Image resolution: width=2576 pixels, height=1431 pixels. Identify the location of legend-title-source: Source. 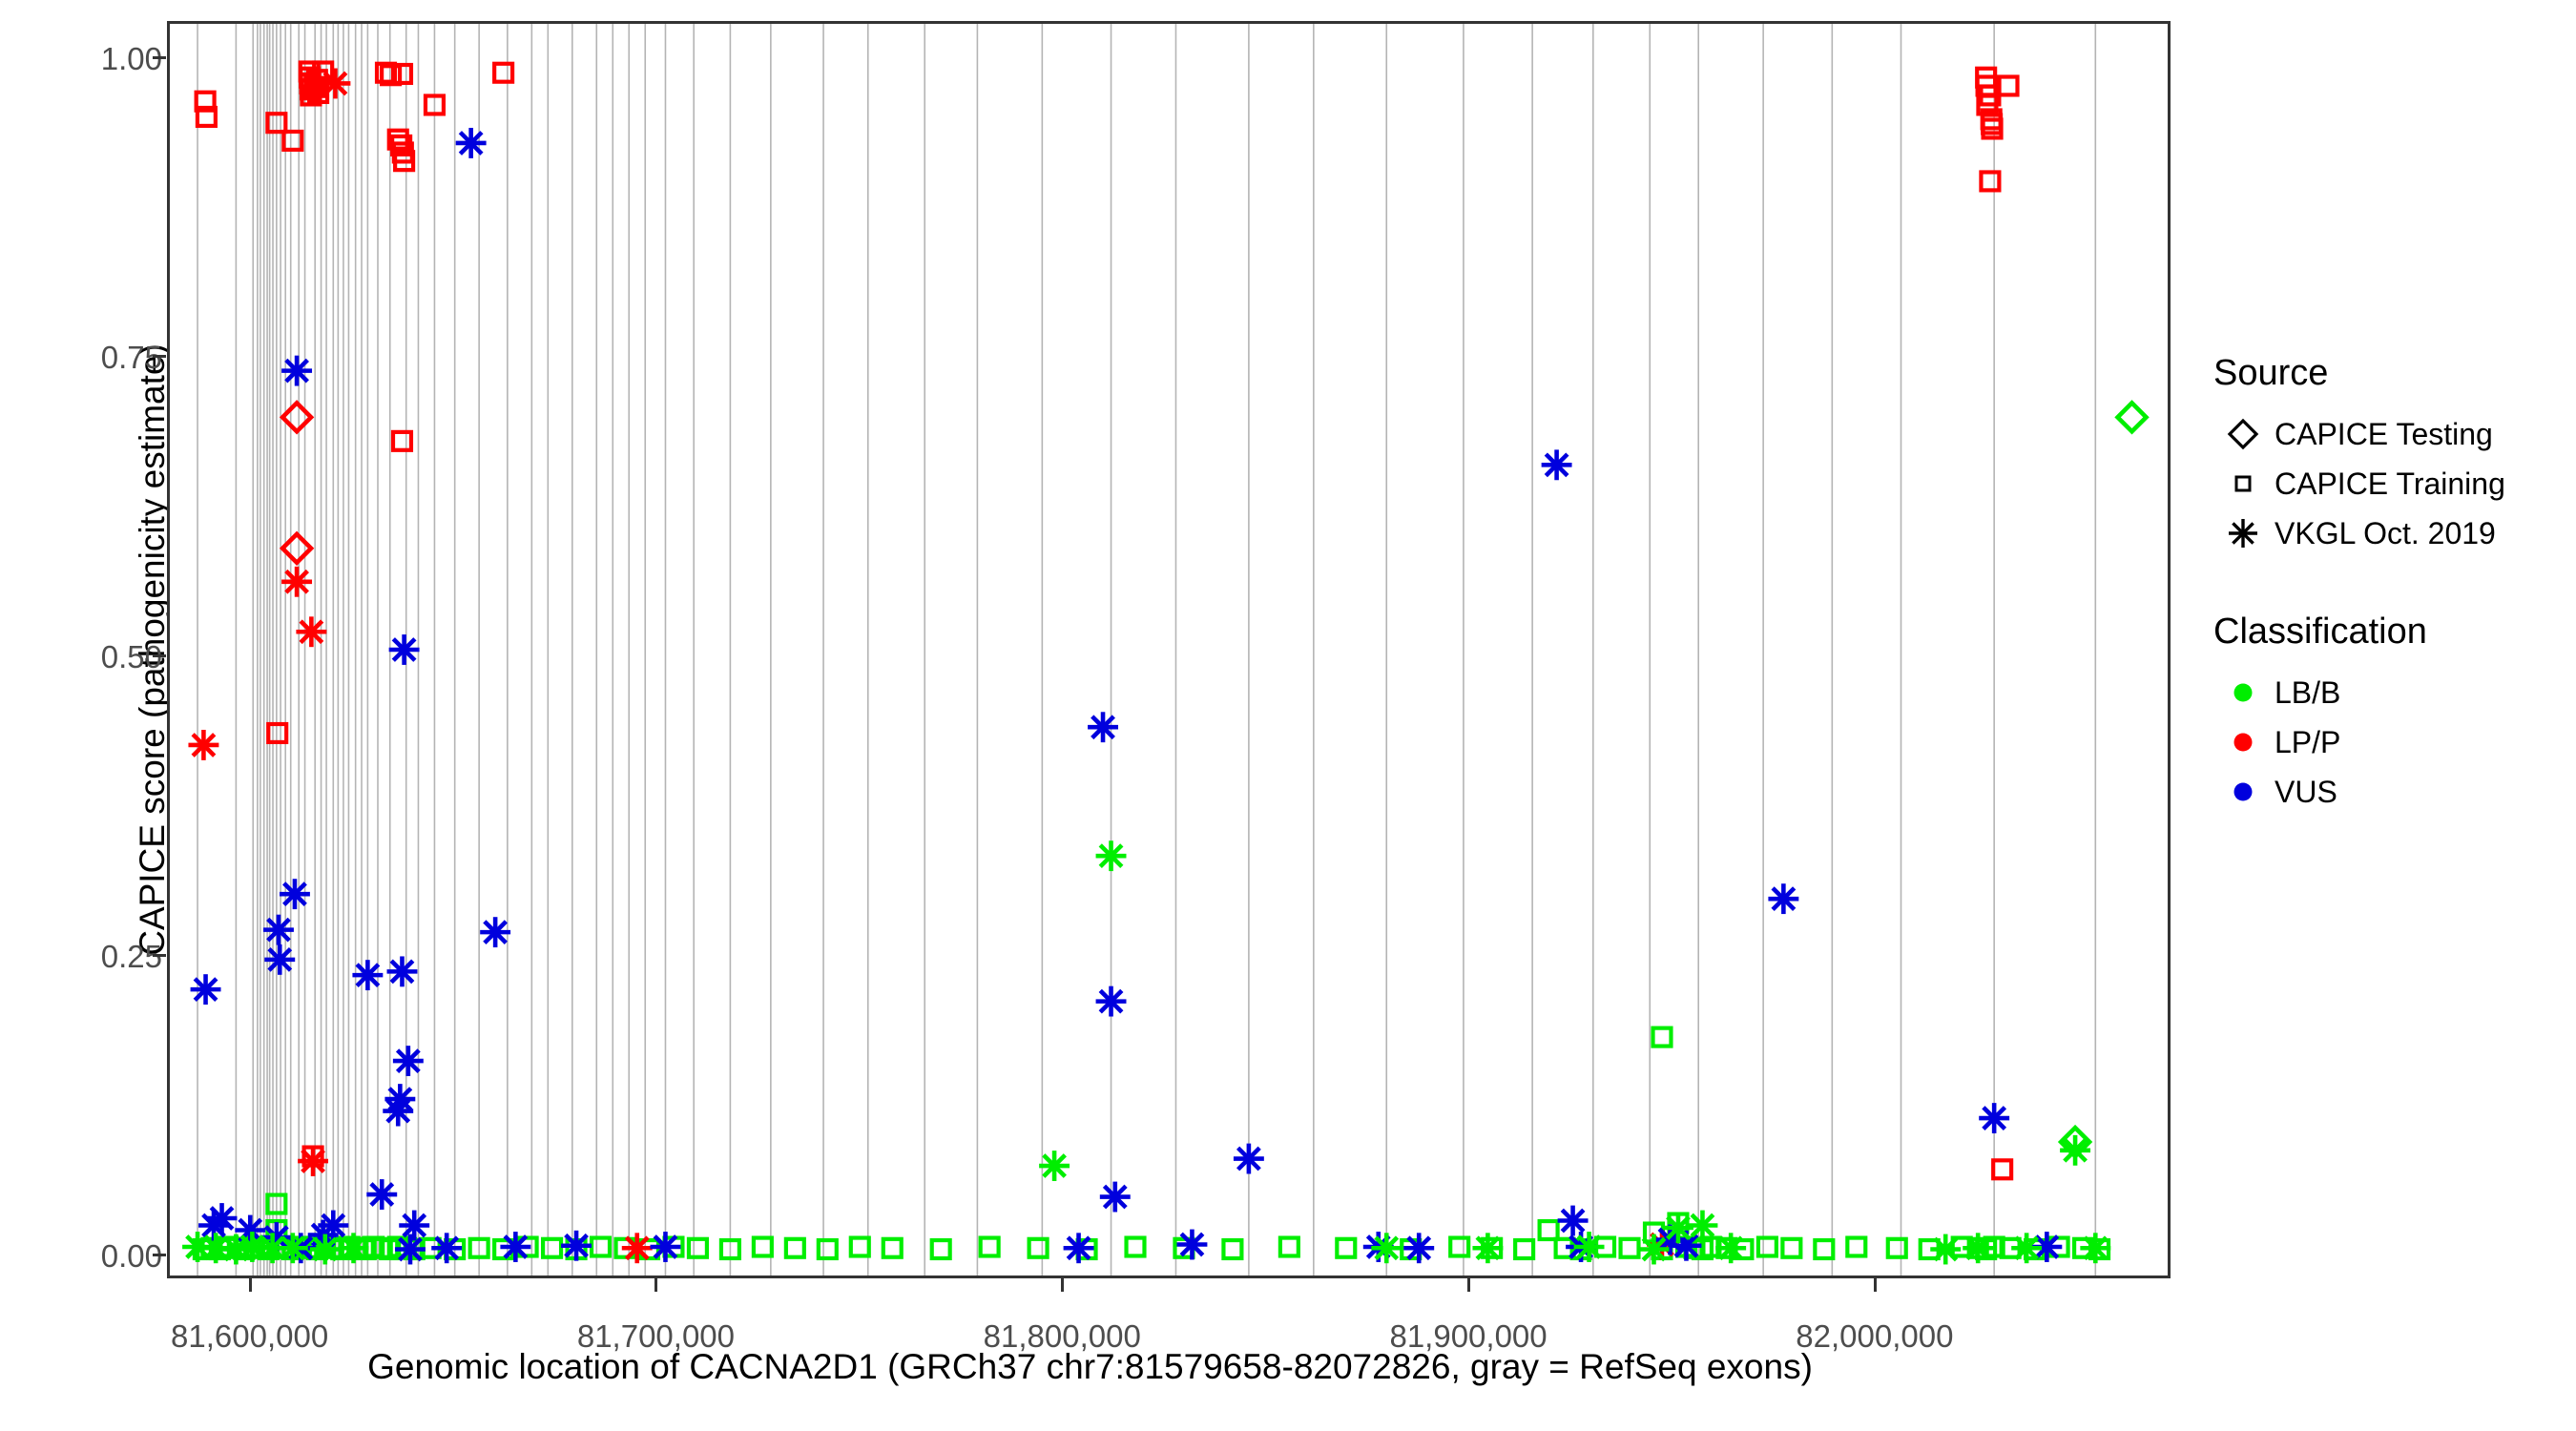
(2271, 373).